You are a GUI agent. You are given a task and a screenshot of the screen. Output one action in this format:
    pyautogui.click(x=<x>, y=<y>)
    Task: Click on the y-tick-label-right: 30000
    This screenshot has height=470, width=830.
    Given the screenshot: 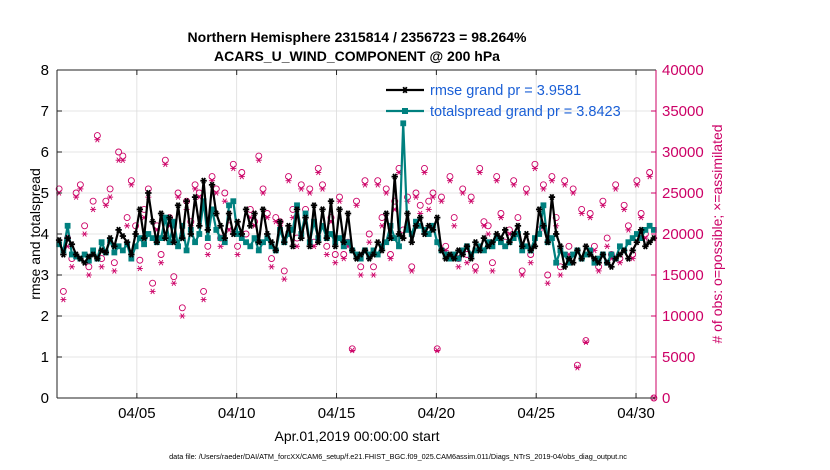 What is the action you would take?
    pyautogui.click(x=683, y=152)
    